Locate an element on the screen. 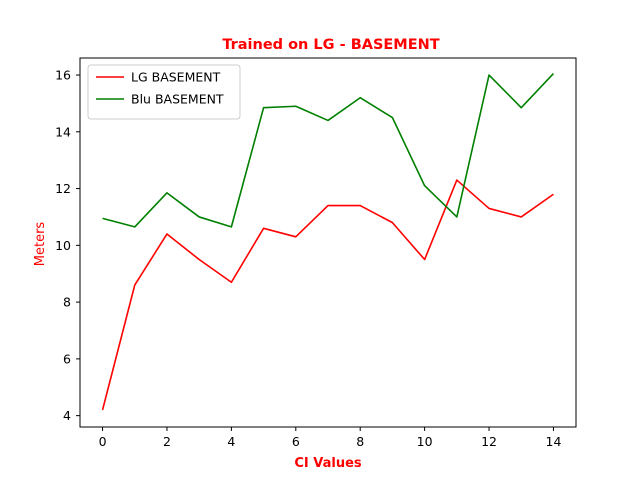 The image size is (640, 480). x-tick-label: 10 is located at coordinates (425, 441).